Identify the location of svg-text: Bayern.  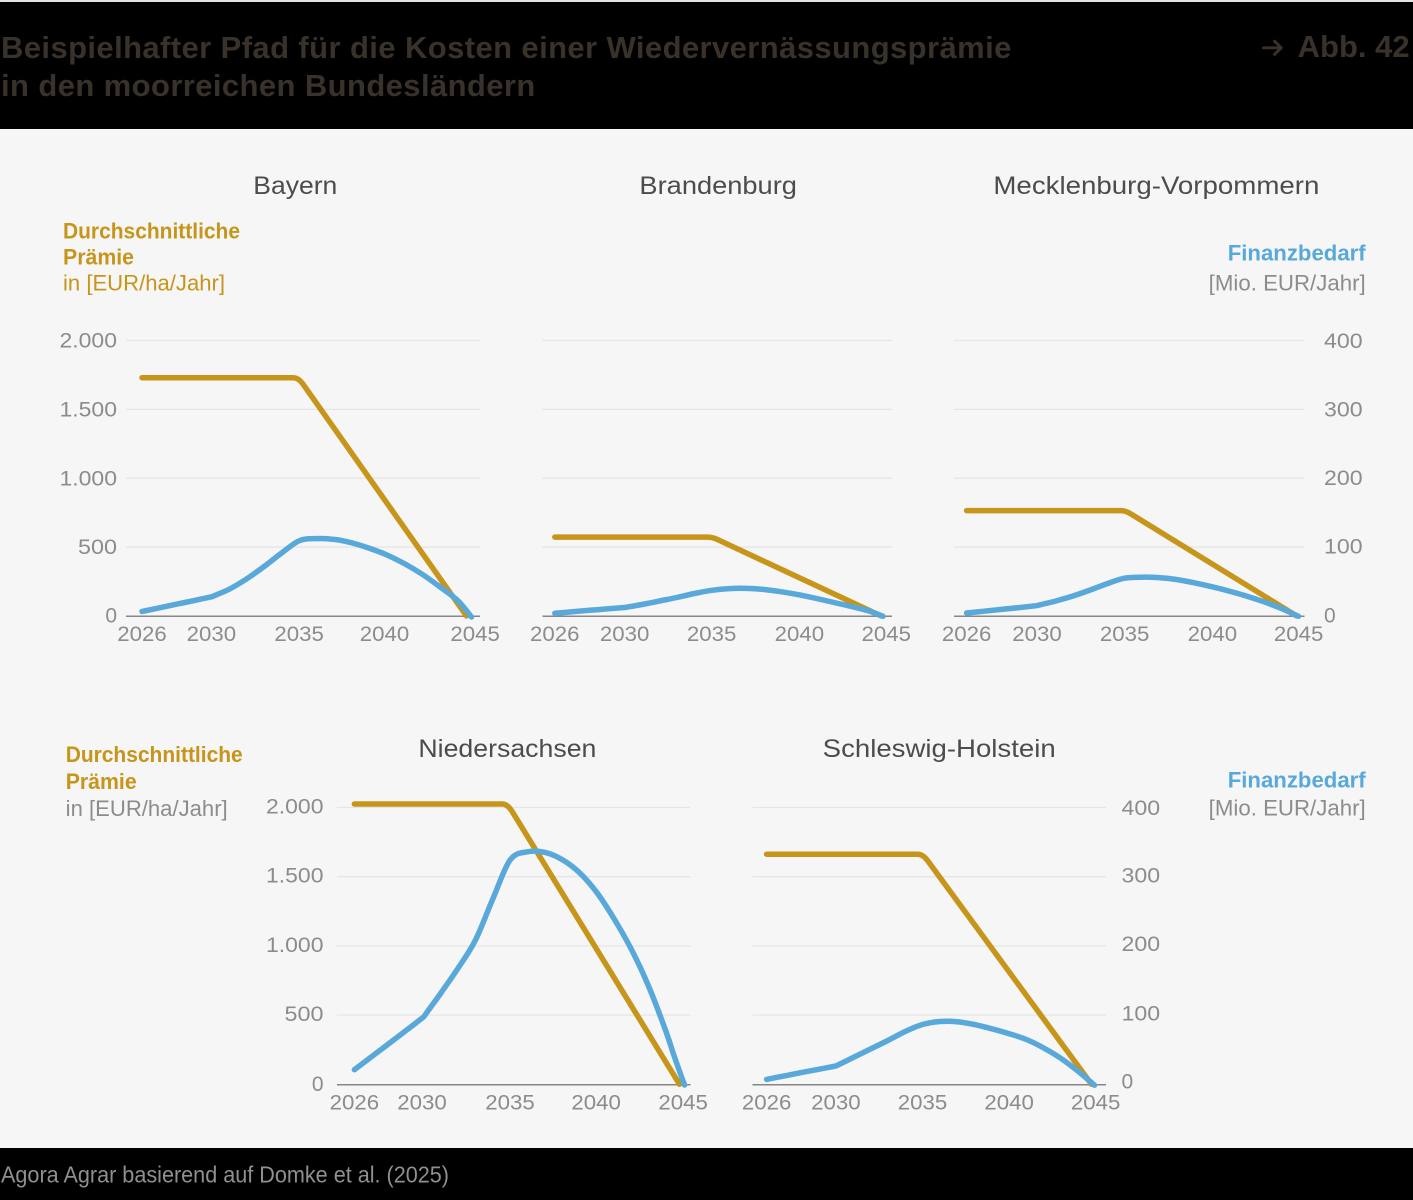
(295, 186).